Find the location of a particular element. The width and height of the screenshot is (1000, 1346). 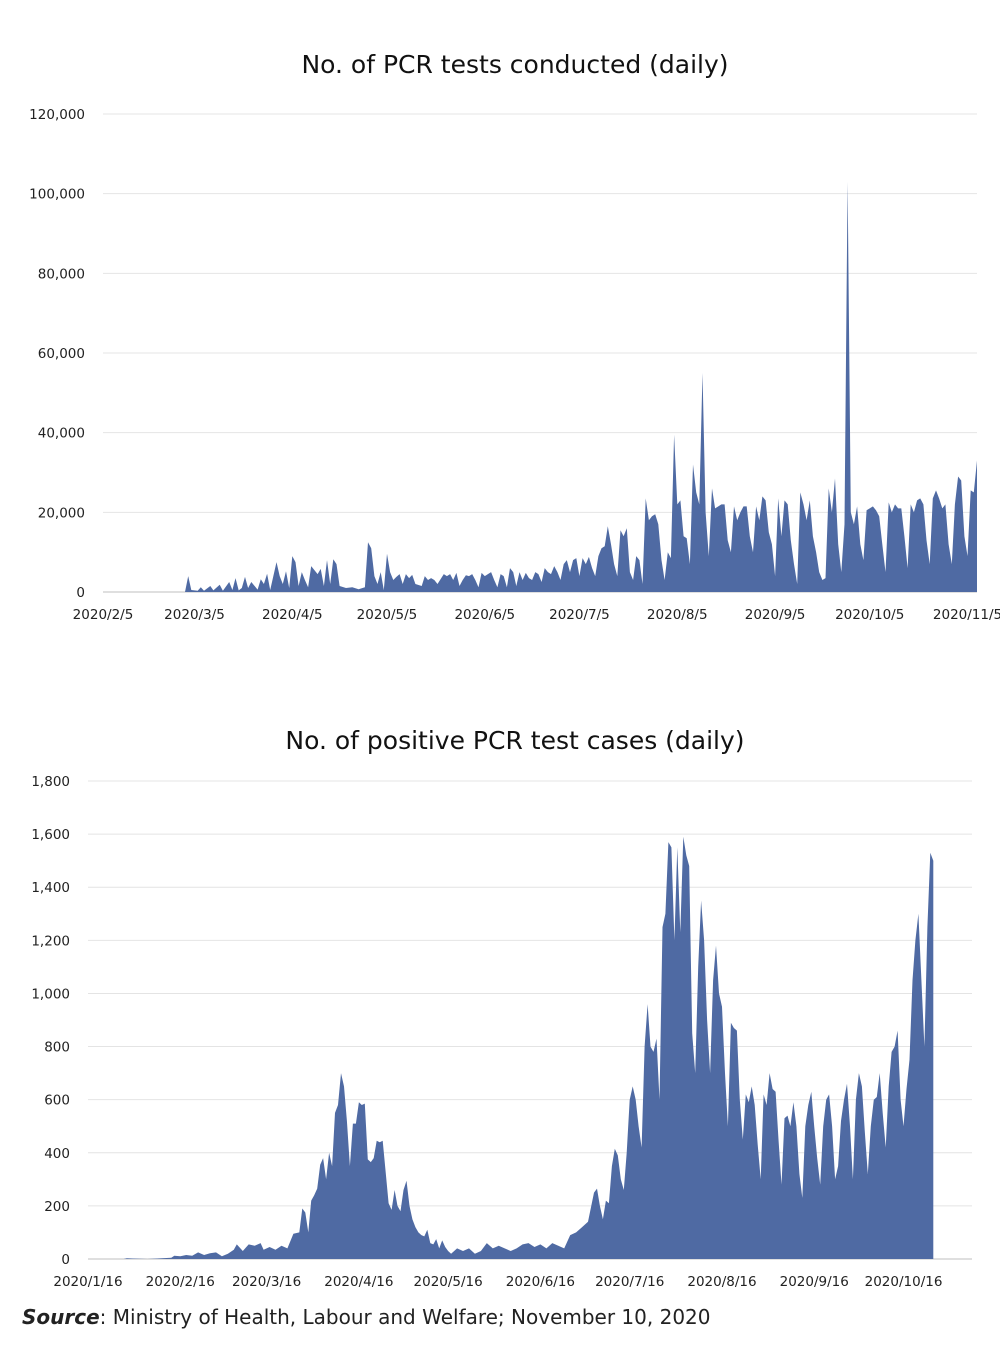

y-tick-label: 400 is located at coordinates (57, 1154).